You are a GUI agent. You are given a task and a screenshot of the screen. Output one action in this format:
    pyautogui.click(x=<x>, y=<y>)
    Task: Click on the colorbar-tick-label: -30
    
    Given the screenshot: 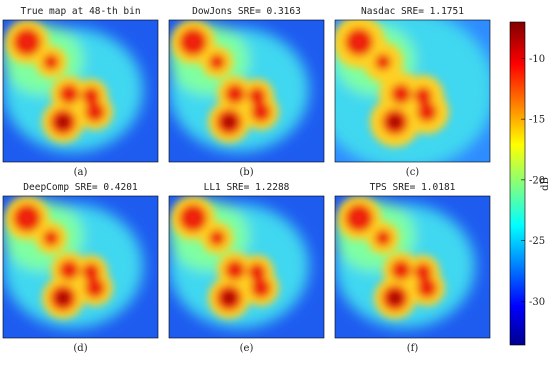 What is the action you would take?
    pyautogui.click(x=537, y=302)
    